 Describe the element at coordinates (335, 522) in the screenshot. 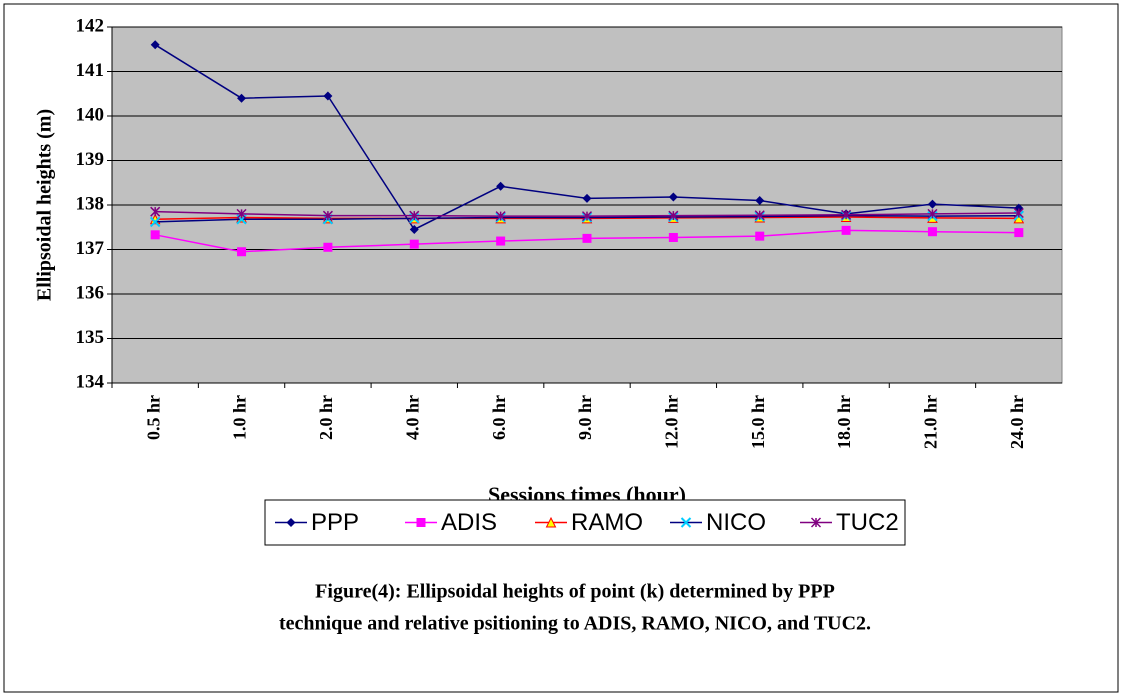

I see `legend-label: PPP` at that location.